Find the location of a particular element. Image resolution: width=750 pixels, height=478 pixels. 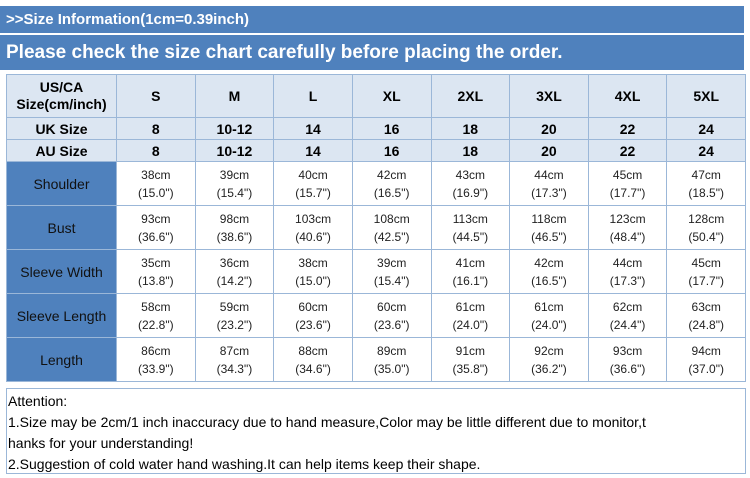

uk-size-cell: 14 is located at coordinates (313, 128).